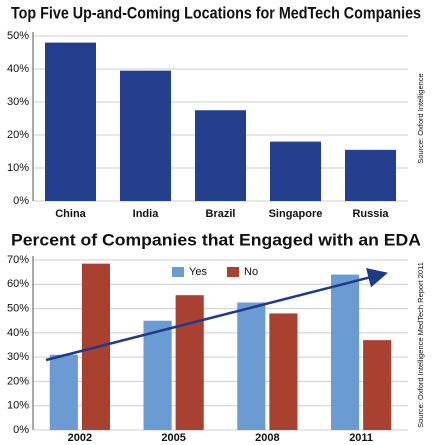 The height and width of the screenshot is (445, 432). I want to click on legend-label: Yes, so click(198, 272).